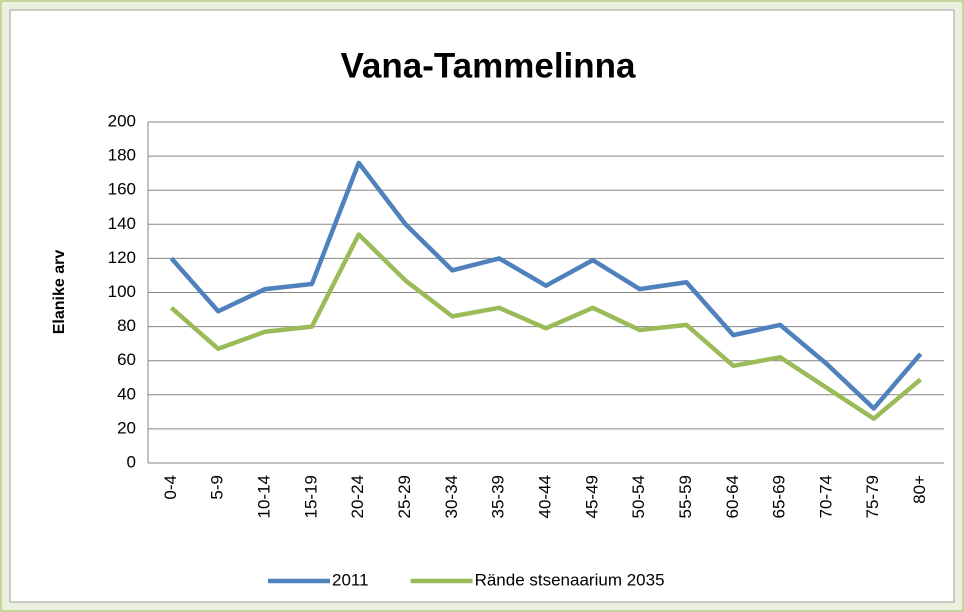 The width and height of the screenshot is (964, 612). I want to click on y-tick-label: 0, so click(131, 461).